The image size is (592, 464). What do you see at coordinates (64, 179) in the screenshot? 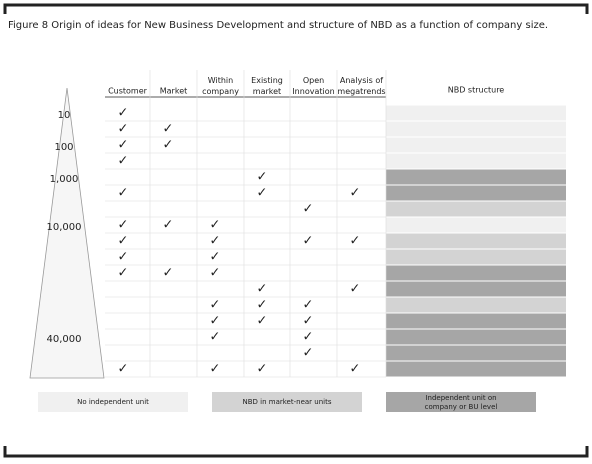
I see `size-label: 1,000` at bounding box center [64, 179].